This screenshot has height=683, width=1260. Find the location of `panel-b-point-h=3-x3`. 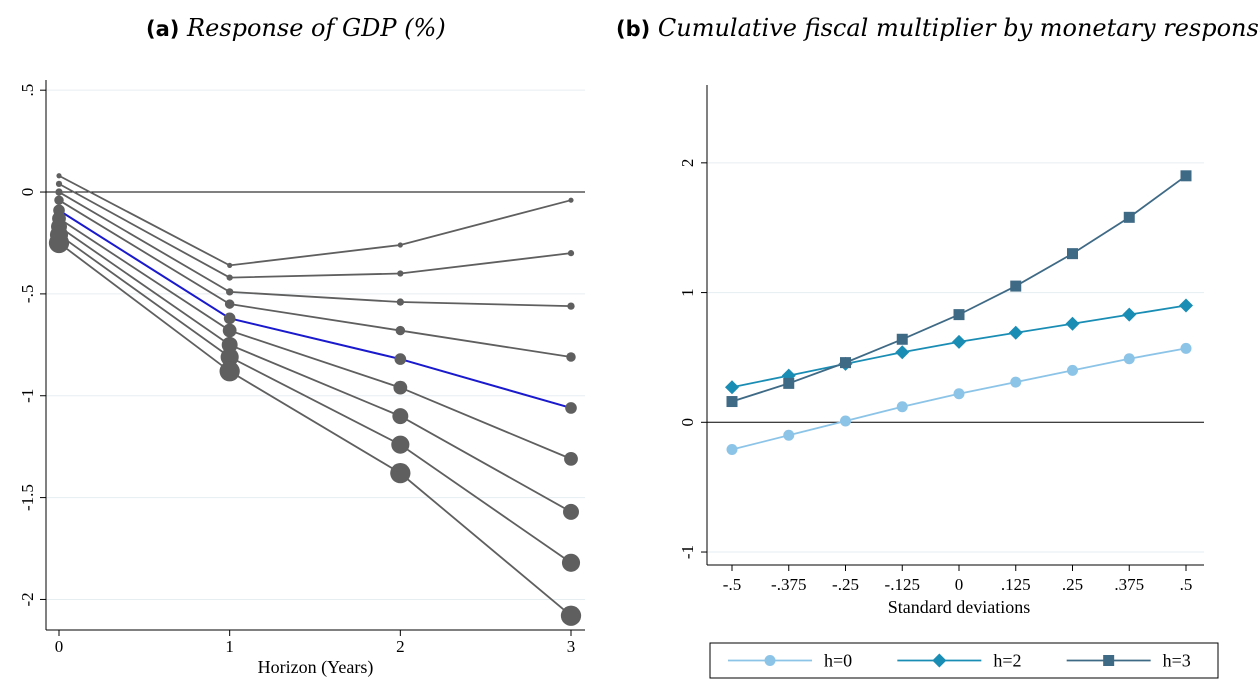

panel-b-point-h=3-x3 is located at coordinates (902, 339).